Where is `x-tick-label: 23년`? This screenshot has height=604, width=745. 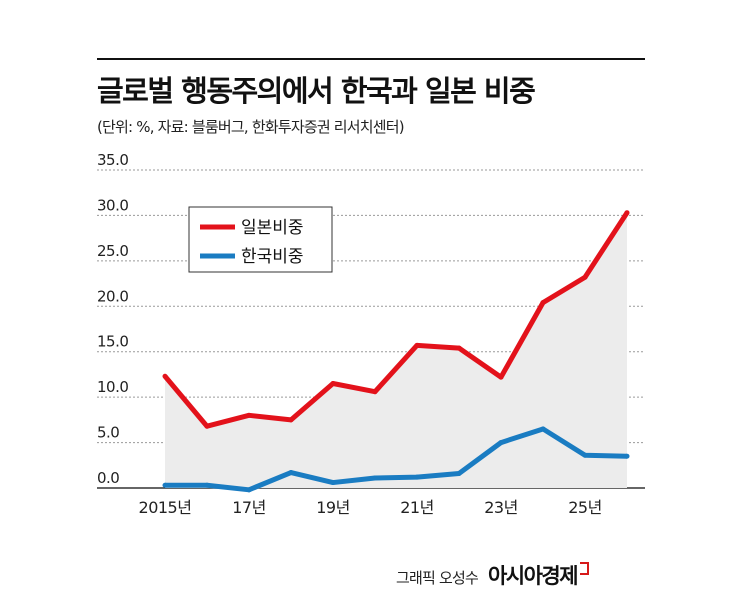
x-tick-label: 23년 is located at coordinates (501, 507).